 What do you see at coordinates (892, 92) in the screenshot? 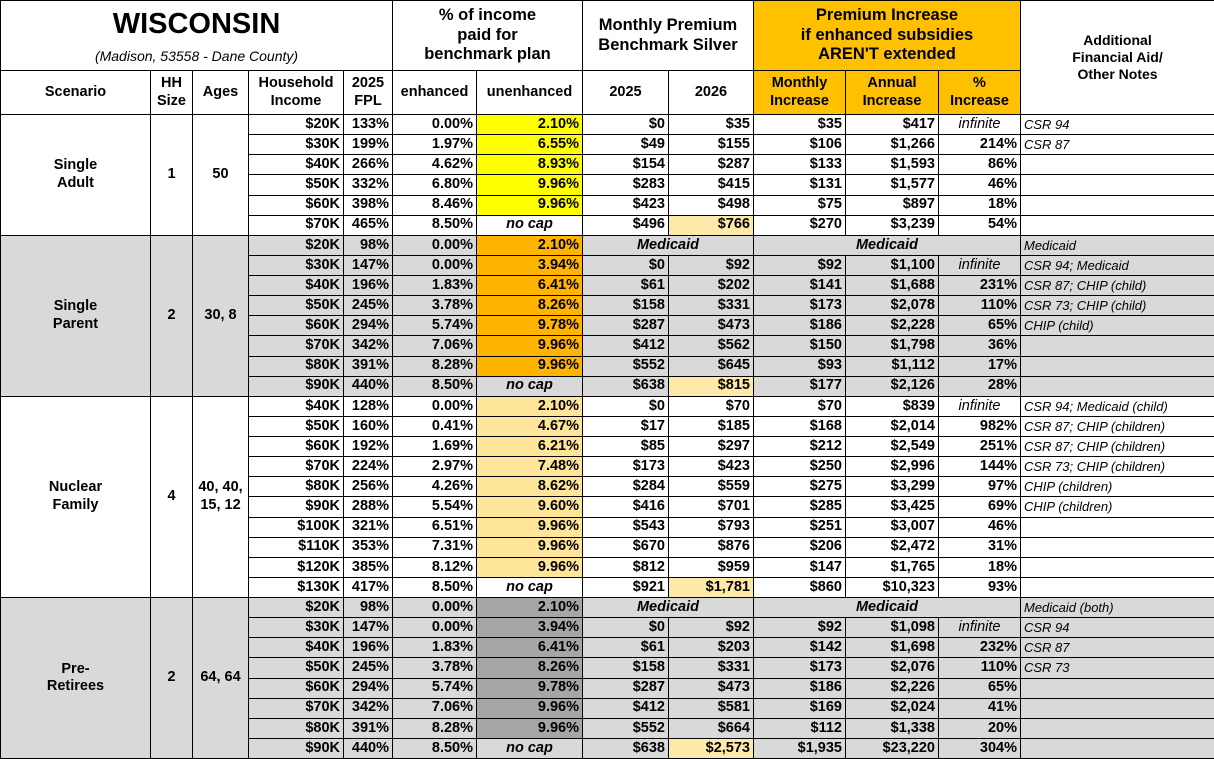
I see `column-header: Annual Increase` at bounding box center [892, 92].